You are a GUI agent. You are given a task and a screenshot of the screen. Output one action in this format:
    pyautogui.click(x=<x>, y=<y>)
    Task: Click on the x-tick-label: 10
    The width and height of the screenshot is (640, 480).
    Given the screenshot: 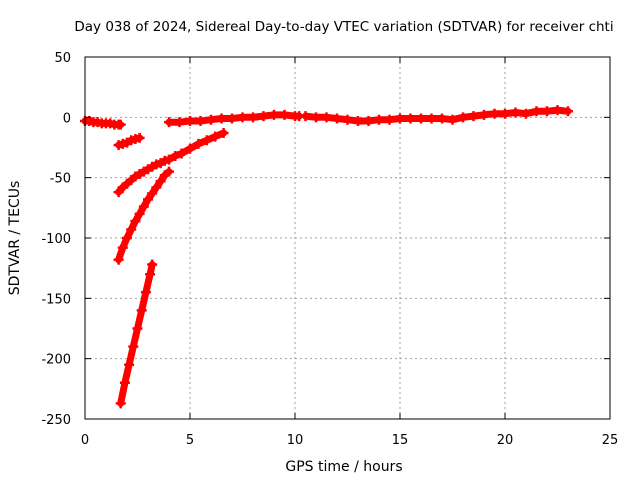 What is the action you would take?
    pyautogui.click(x=295, y=440)
    